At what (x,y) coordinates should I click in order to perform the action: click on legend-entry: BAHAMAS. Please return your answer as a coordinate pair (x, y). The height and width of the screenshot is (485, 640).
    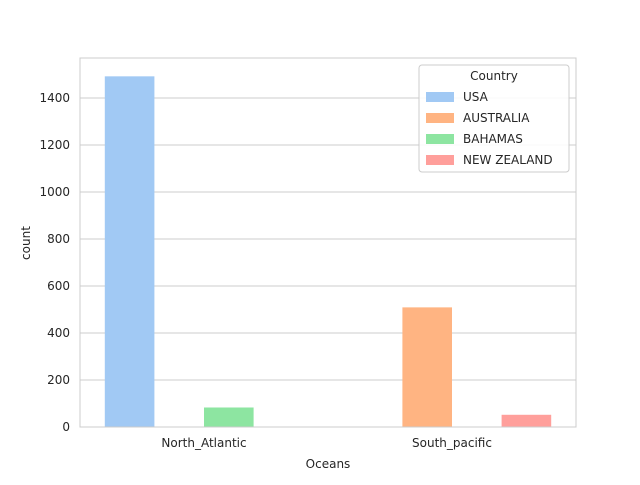
    Looking at the image, I should click on (493, 139).